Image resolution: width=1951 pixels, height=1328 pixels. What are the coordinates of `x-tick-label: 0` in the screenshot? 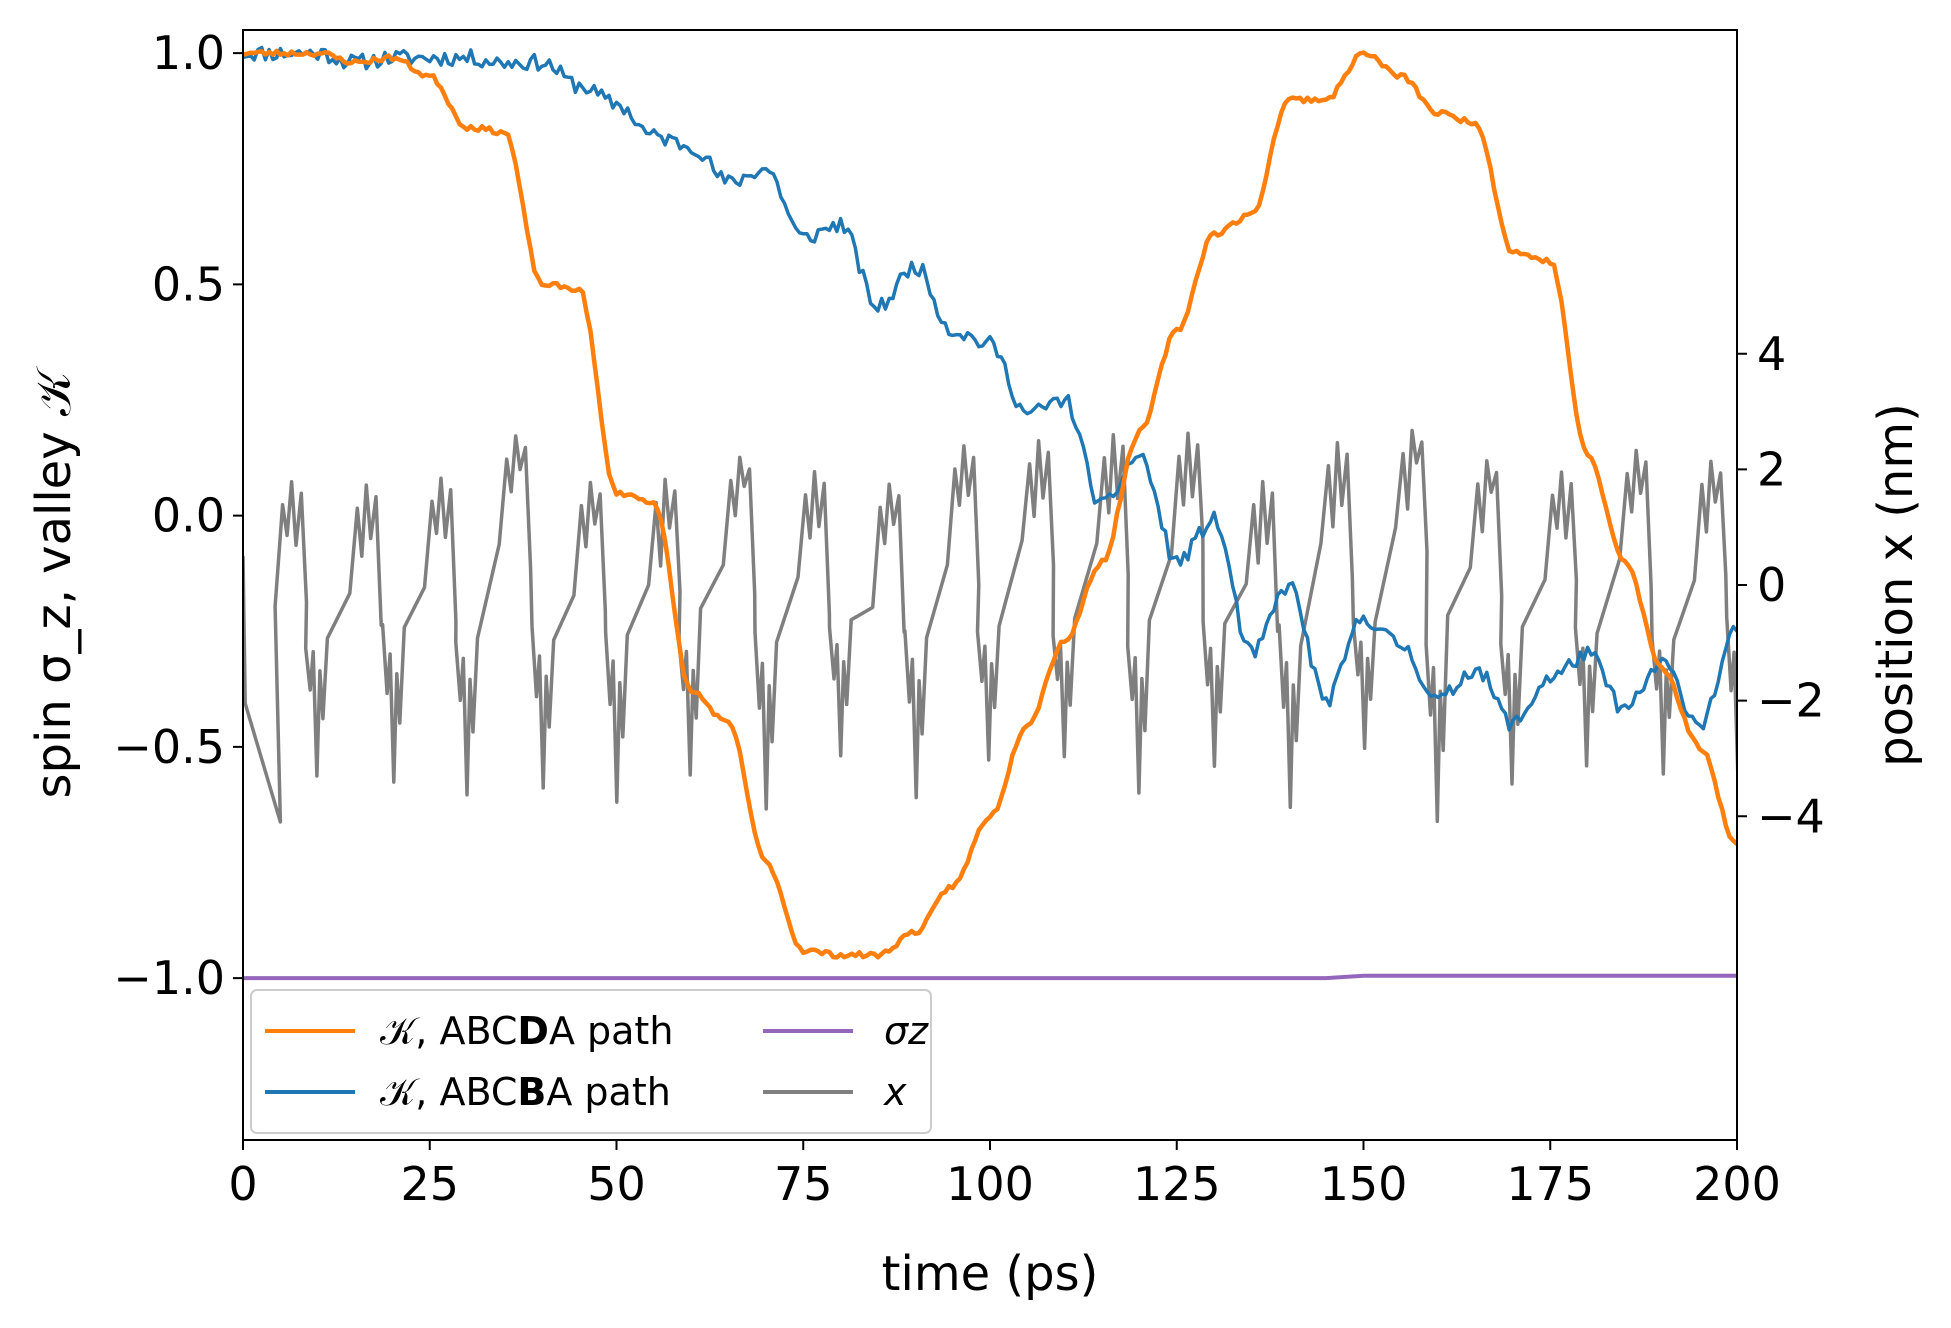 It's located at (242, 1184).